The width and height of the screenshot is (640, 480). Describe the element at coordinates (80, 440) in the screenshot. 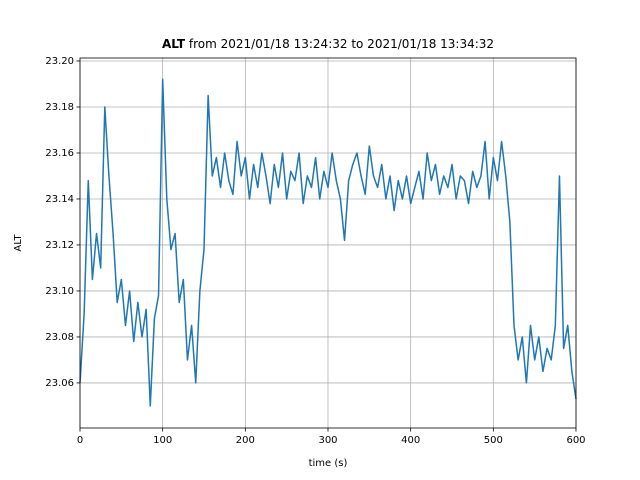

I see `x-tick-label: 0` at that location.